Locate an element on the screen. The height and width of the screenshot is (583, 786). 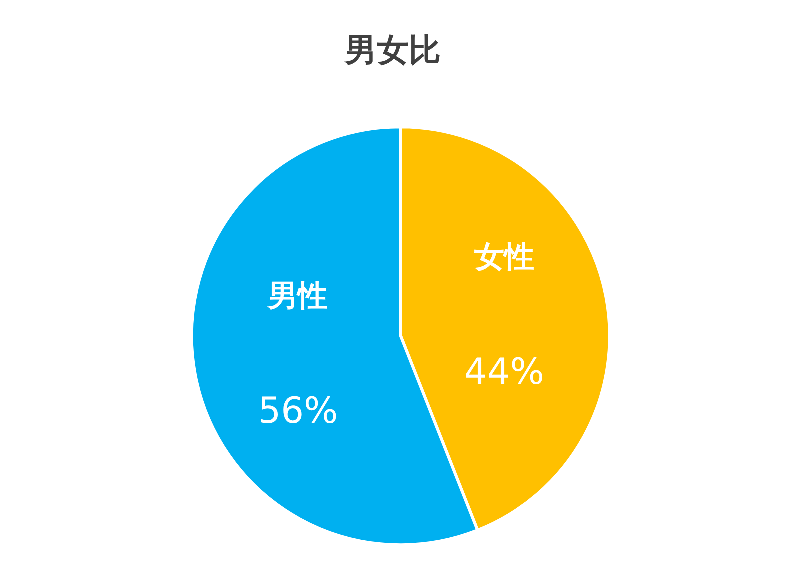
slice-label: 女性 is located at coordinates (503, 257).